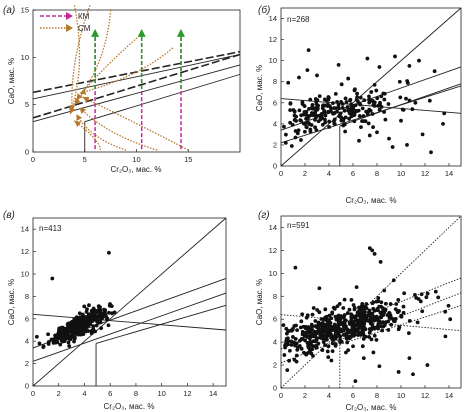 This screenshot has width=474, height=412. I want to click on x-ticks-a: 0 5 10 15, so click(111, 156).